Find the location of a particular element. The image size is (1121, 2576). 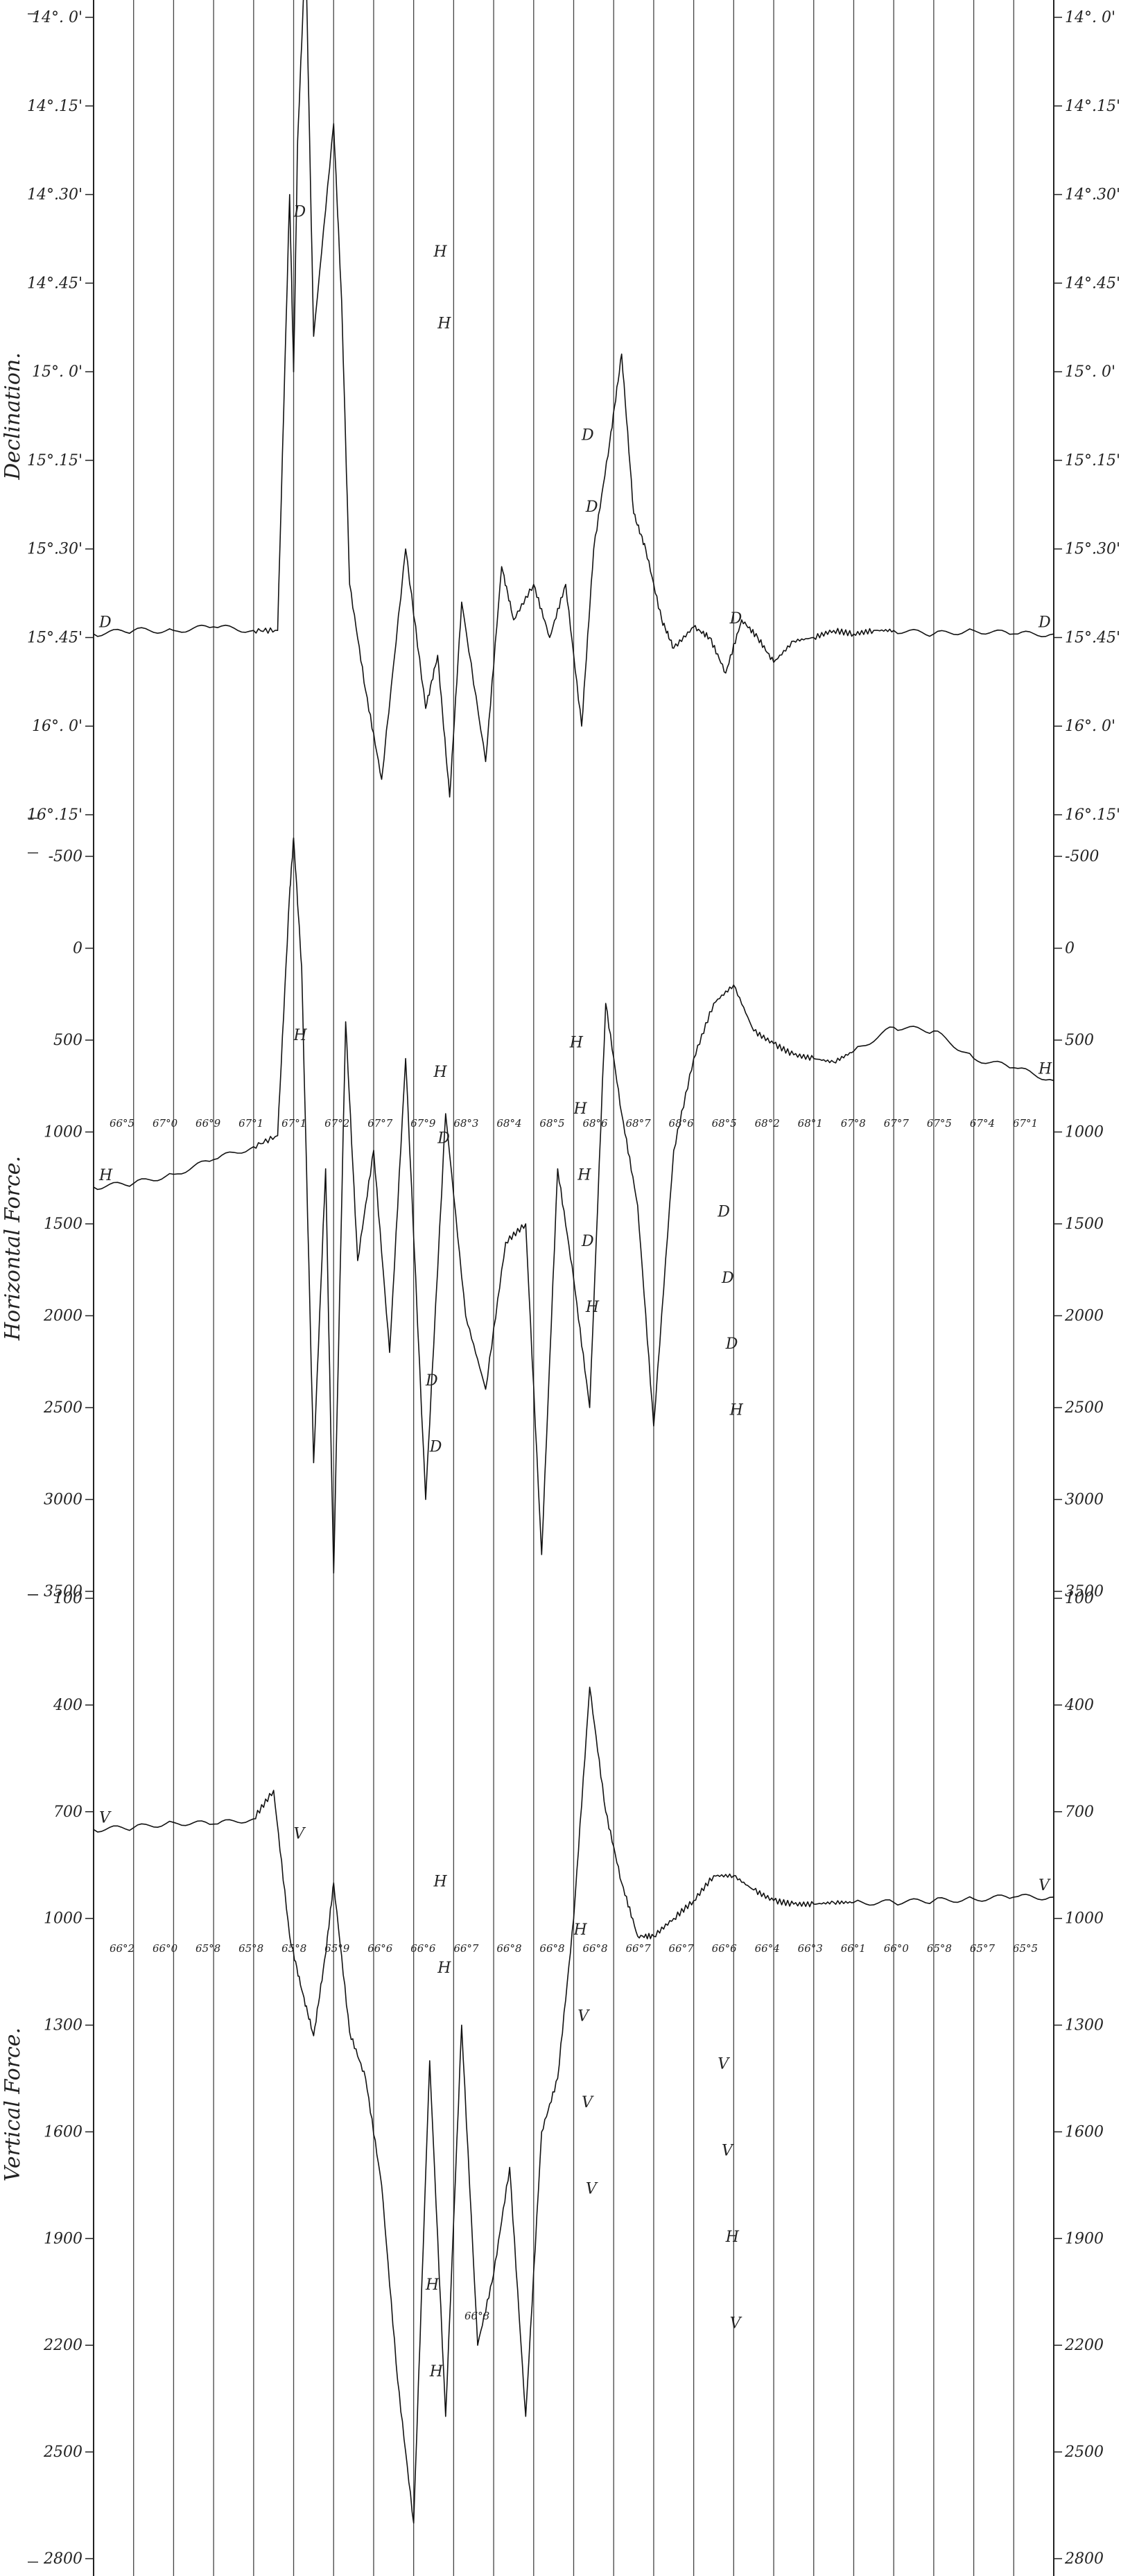

ytick-label-left: 0 is located at coordinates (77, 949).